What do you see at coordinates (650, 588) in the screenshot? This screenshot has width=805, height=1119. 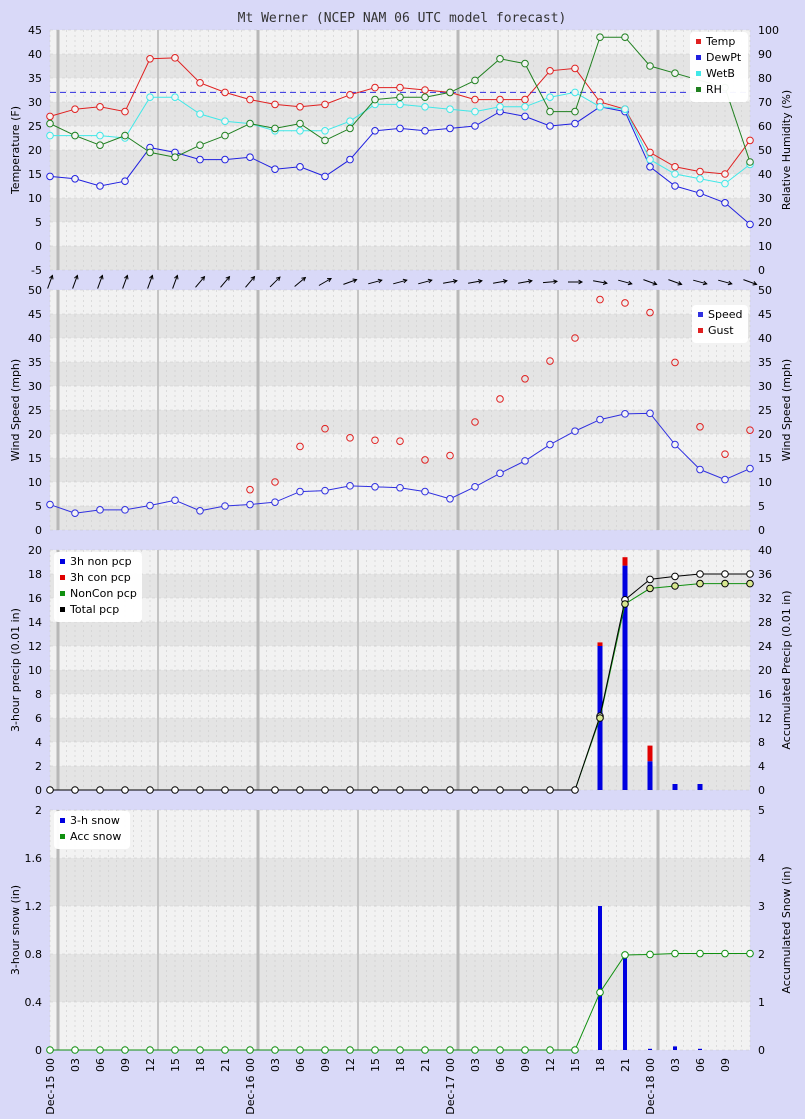 I see `point-noncon-pcp` at bounding box center [650, 588].